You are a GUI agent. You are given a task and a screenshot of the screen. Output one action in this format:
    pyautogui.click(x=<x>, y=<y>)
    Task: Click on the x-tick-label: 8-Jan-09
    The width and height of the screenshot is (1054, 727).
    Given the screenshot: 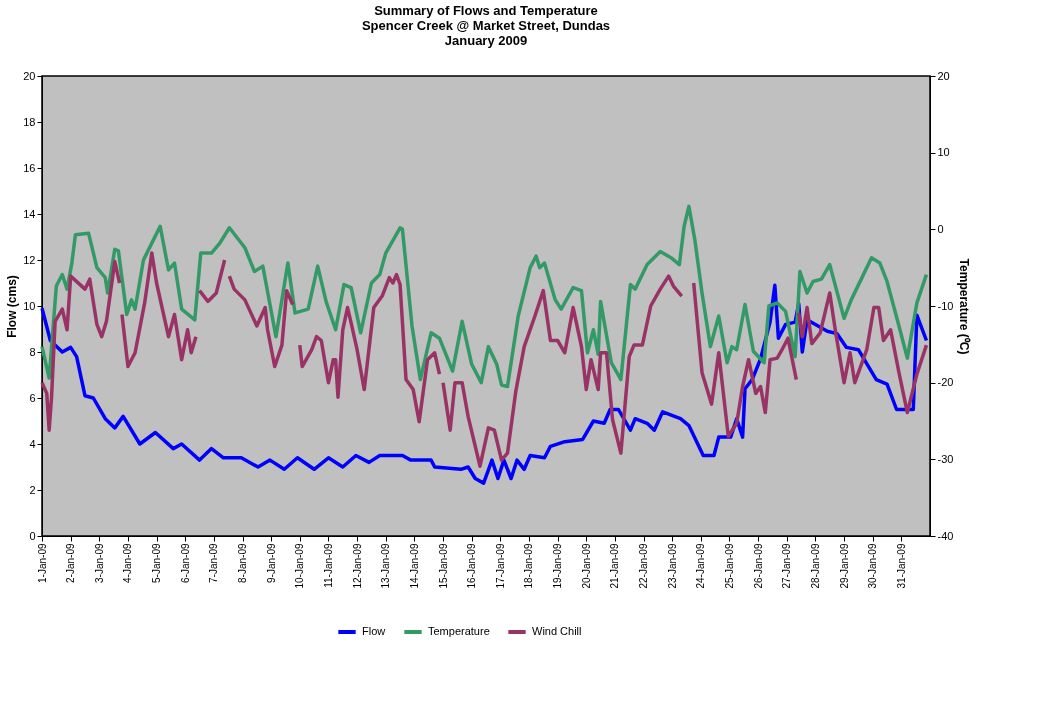 What is the action you would take?
    pyautogui.click(x=243, y=563)
    